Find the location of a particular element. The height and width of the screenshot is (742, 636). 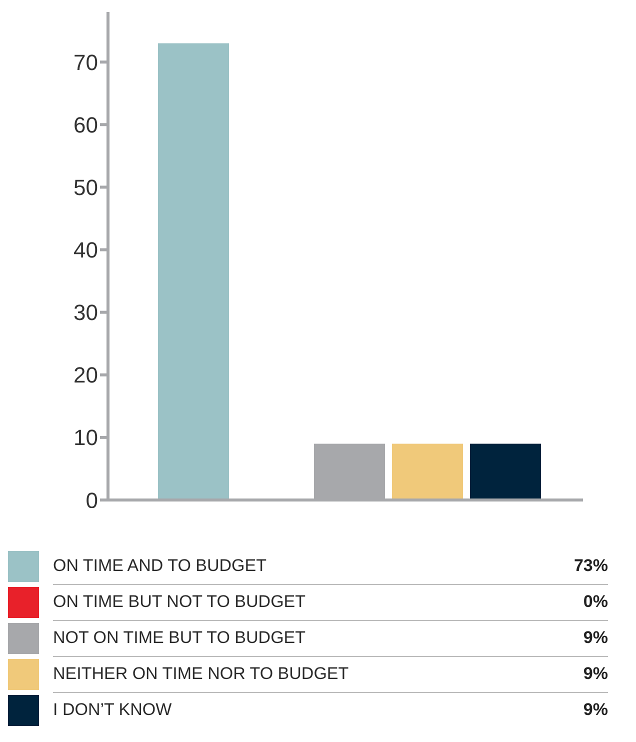

legend-label: ON TIME BUT NOT TO BUDGET is located at coordinates (180, 602).